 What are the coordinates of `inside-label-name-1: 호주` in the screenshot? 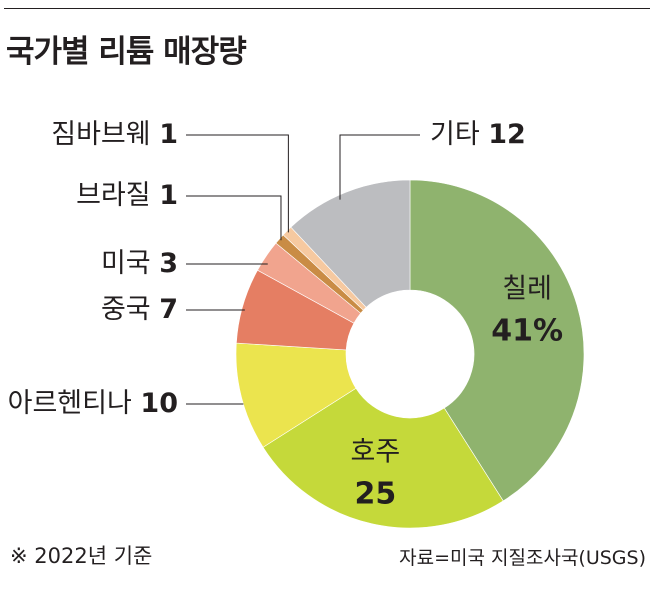 It's located at (376, 452).